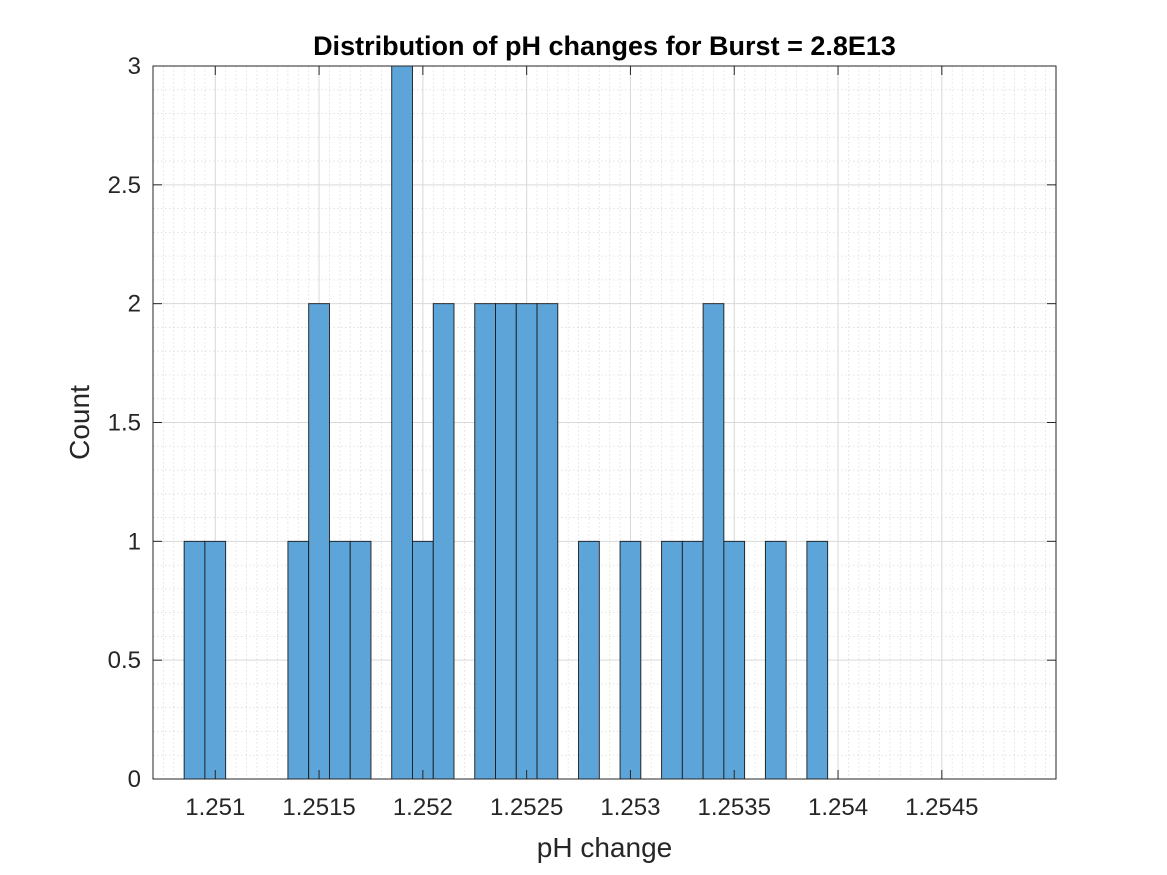 The image size is (1167, 875). I want to click on x-tick-label: 1.254, so click(838, 807).